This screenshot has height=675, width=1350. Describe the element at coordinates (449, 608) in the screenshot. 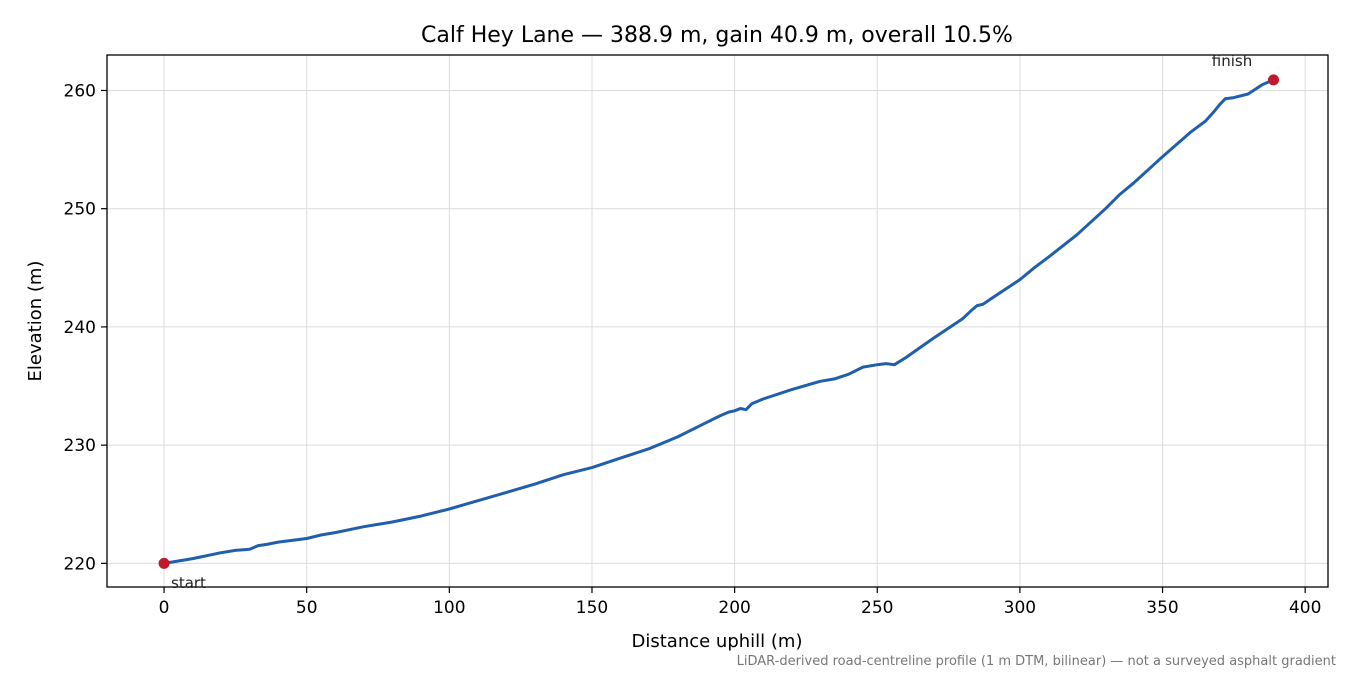

I see `x-tick-label: 100` at that location.